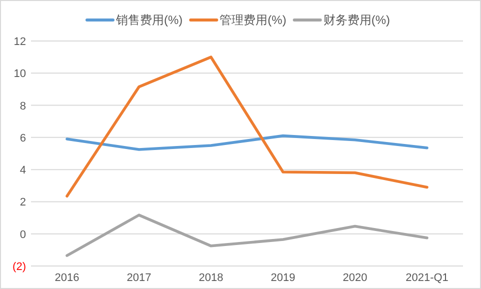 This screenshot has width=481, height=289. What do you see at coordinates (356, 20) in the screenshot?
I see `legend-label: 财务费用(%)` at bounding box center [356, 20].